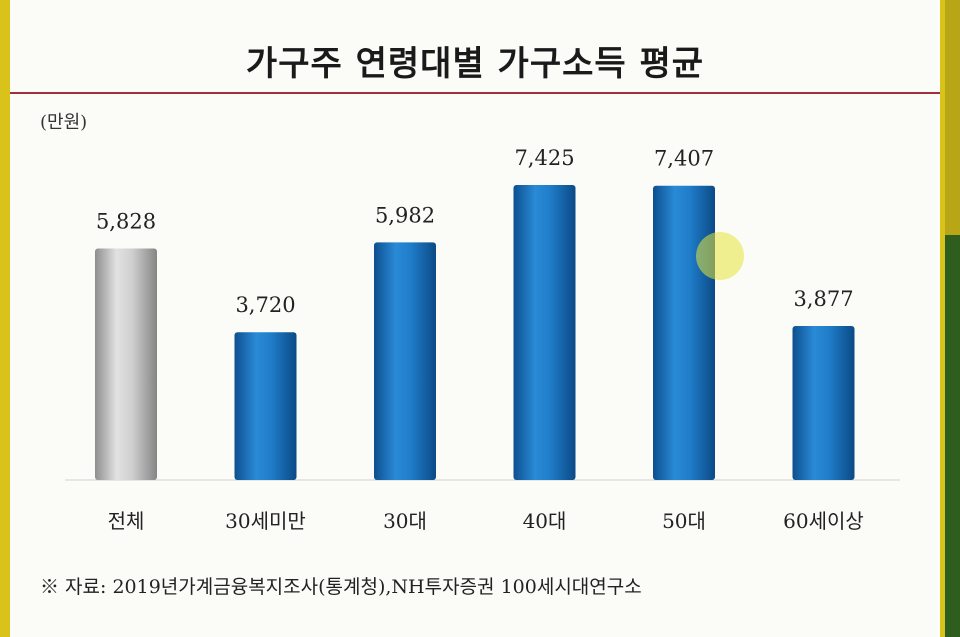  What do you see at coordinates (952, 318) in the screenshot?
I see `right-edge-strip` at bounding box center [952, 318].